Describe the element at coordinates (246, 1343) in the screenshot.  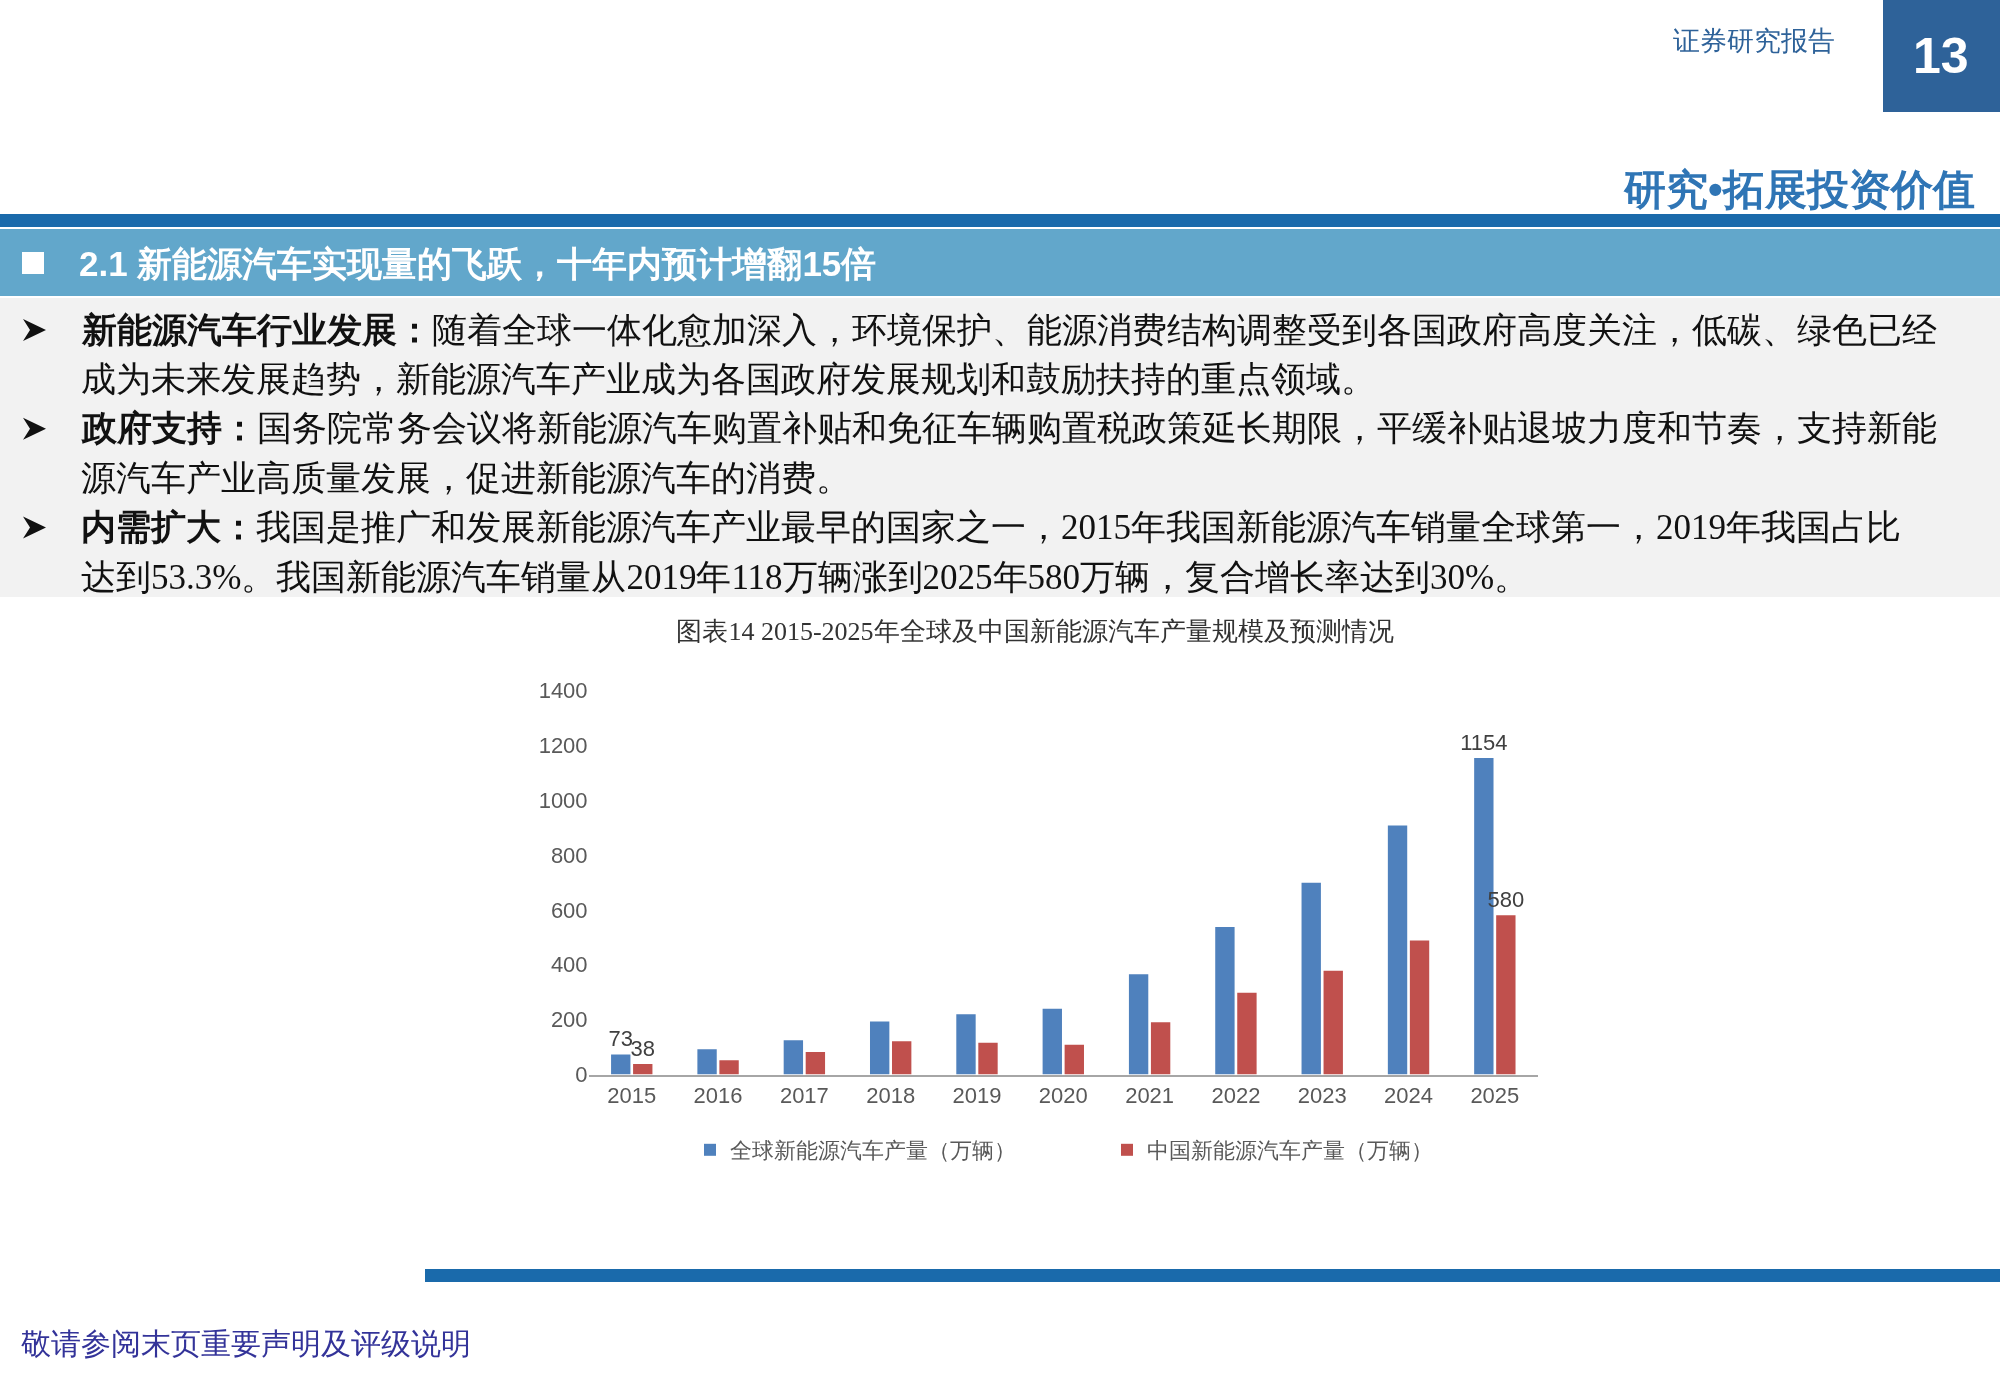
I see `text: 敬请参阅末页重要声明及评级说明` at that location.